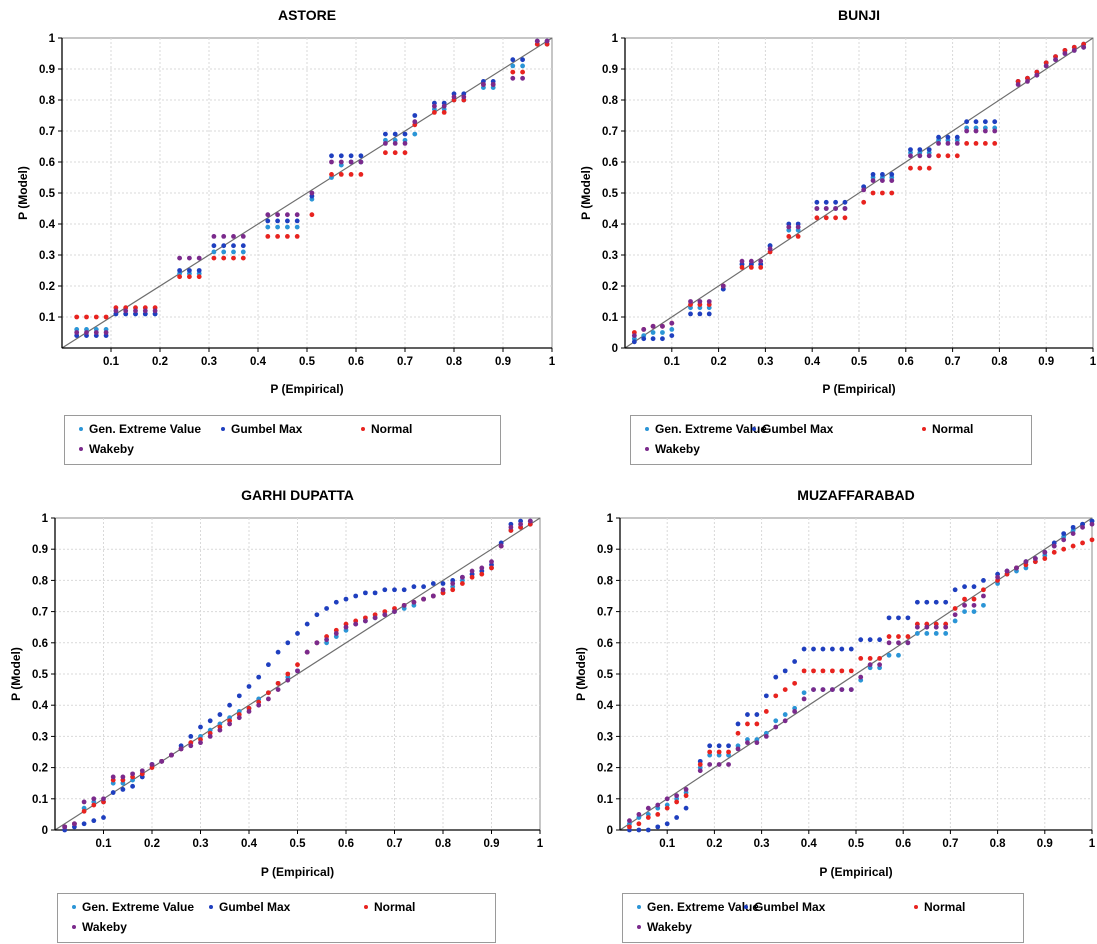 The width and height of the screenshot is (1097, 944). What do you see at coordinates (209, 362) in the screenshot?
I see `x-tick-label: 0.3` at bounding box center [209, 362].